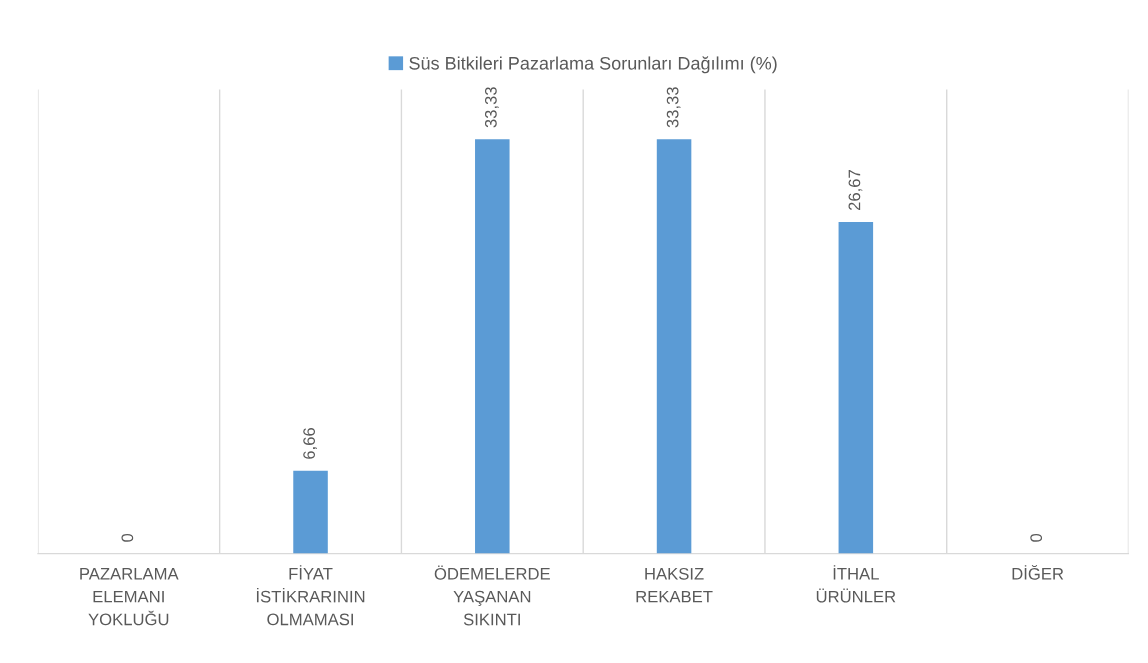 Image resolution: width=1148 pixels, height=663 pixels. What do you see at coordinates (129, 597) in the screenshot?
I see `x-tick-label: PAZARLAMA ELEMANI YOKLUĞU` at bounding box center [129, 597].